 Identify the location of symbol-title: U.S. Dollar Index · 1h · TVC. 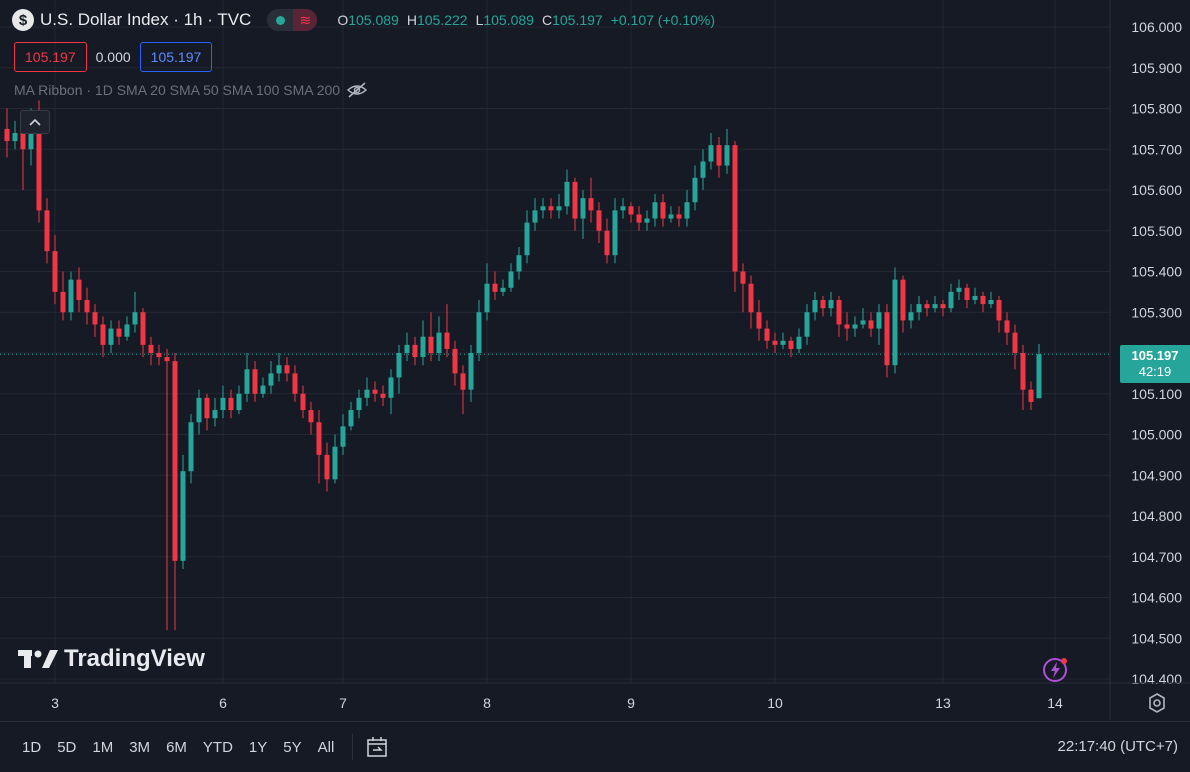
(146, 19).